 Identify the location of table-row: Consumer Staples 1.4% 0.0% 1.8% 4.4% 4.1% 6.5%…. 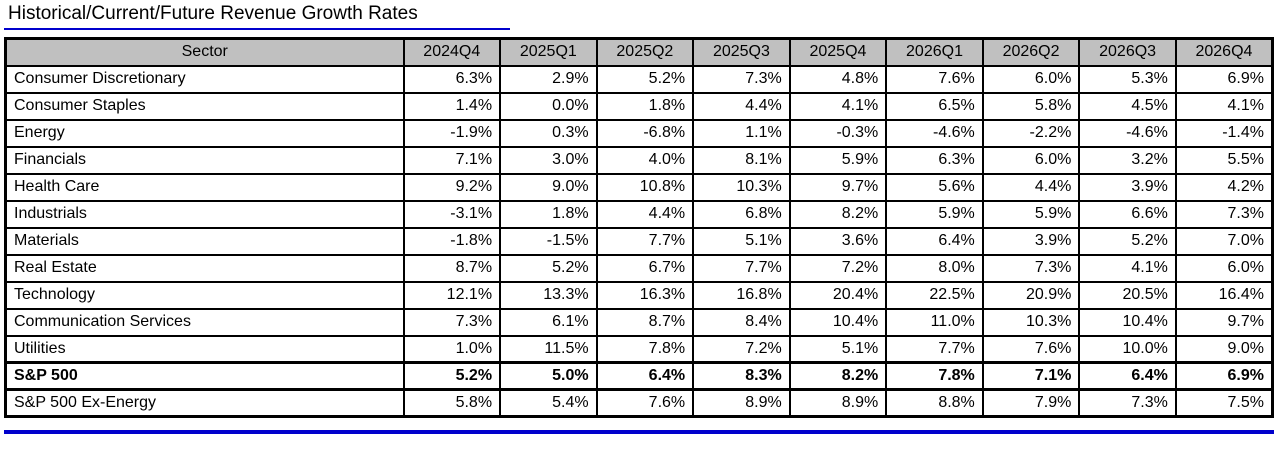
(639, 106).